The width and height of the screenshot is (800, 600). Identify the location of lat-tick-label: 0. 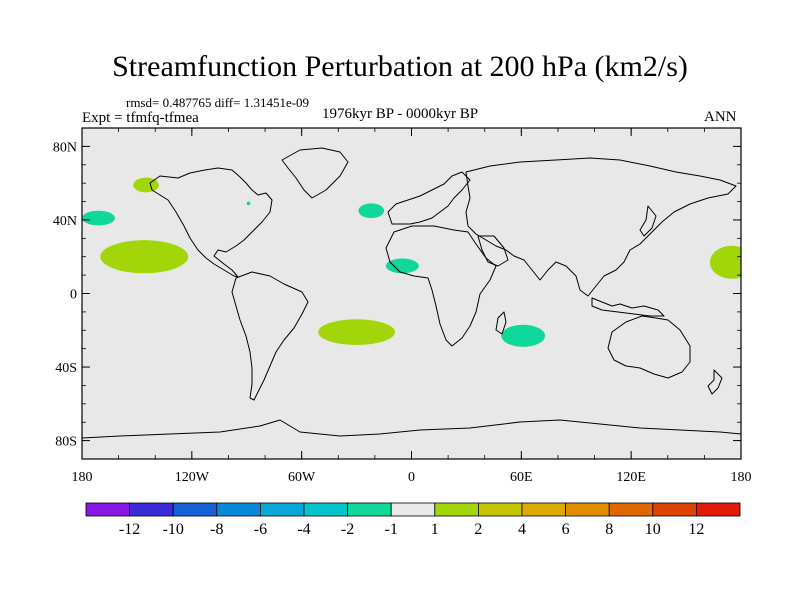
(73, 295).